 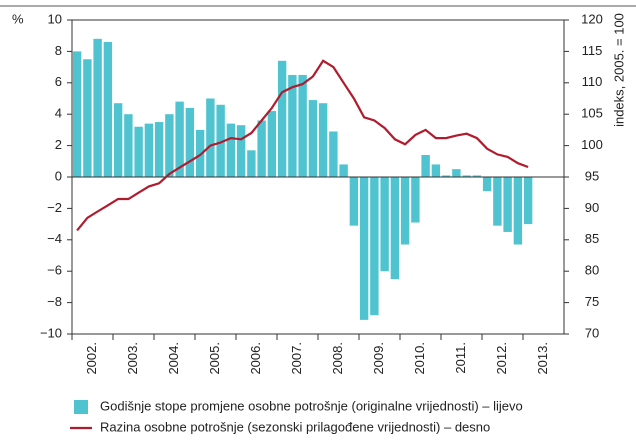 What do you see at coordinates (592, 175) in the screenshot?
I see `y2-tick-label: 95` at bounding box center [592, 175].